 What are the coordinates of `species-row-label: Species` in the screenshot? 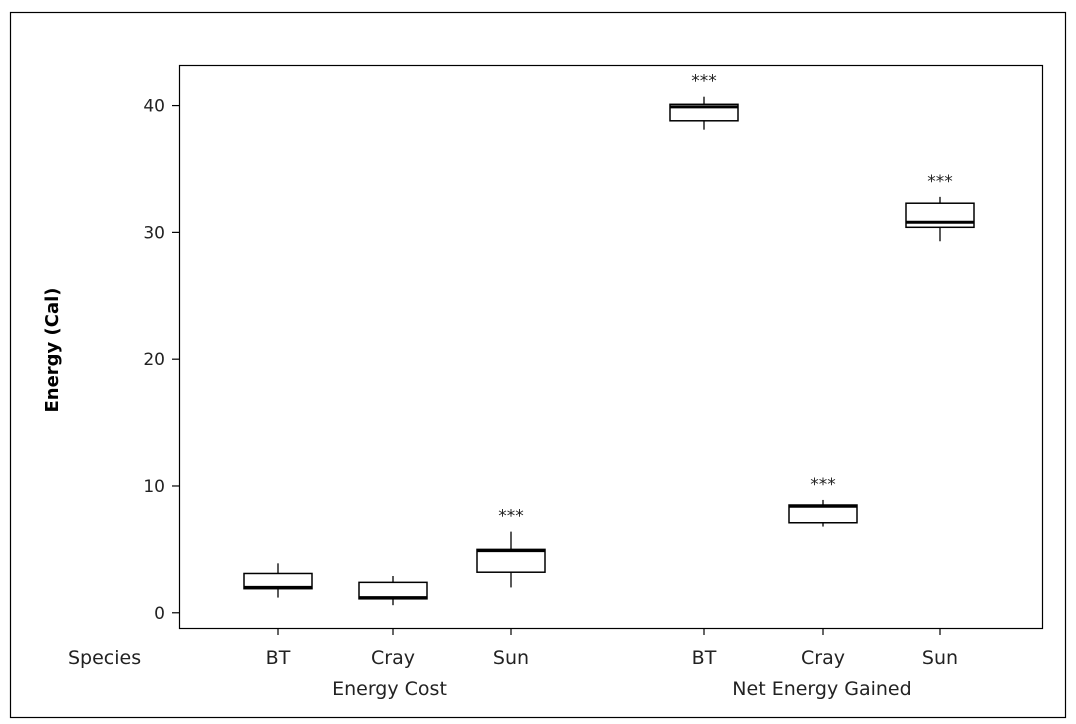 It's located at (104, 658).